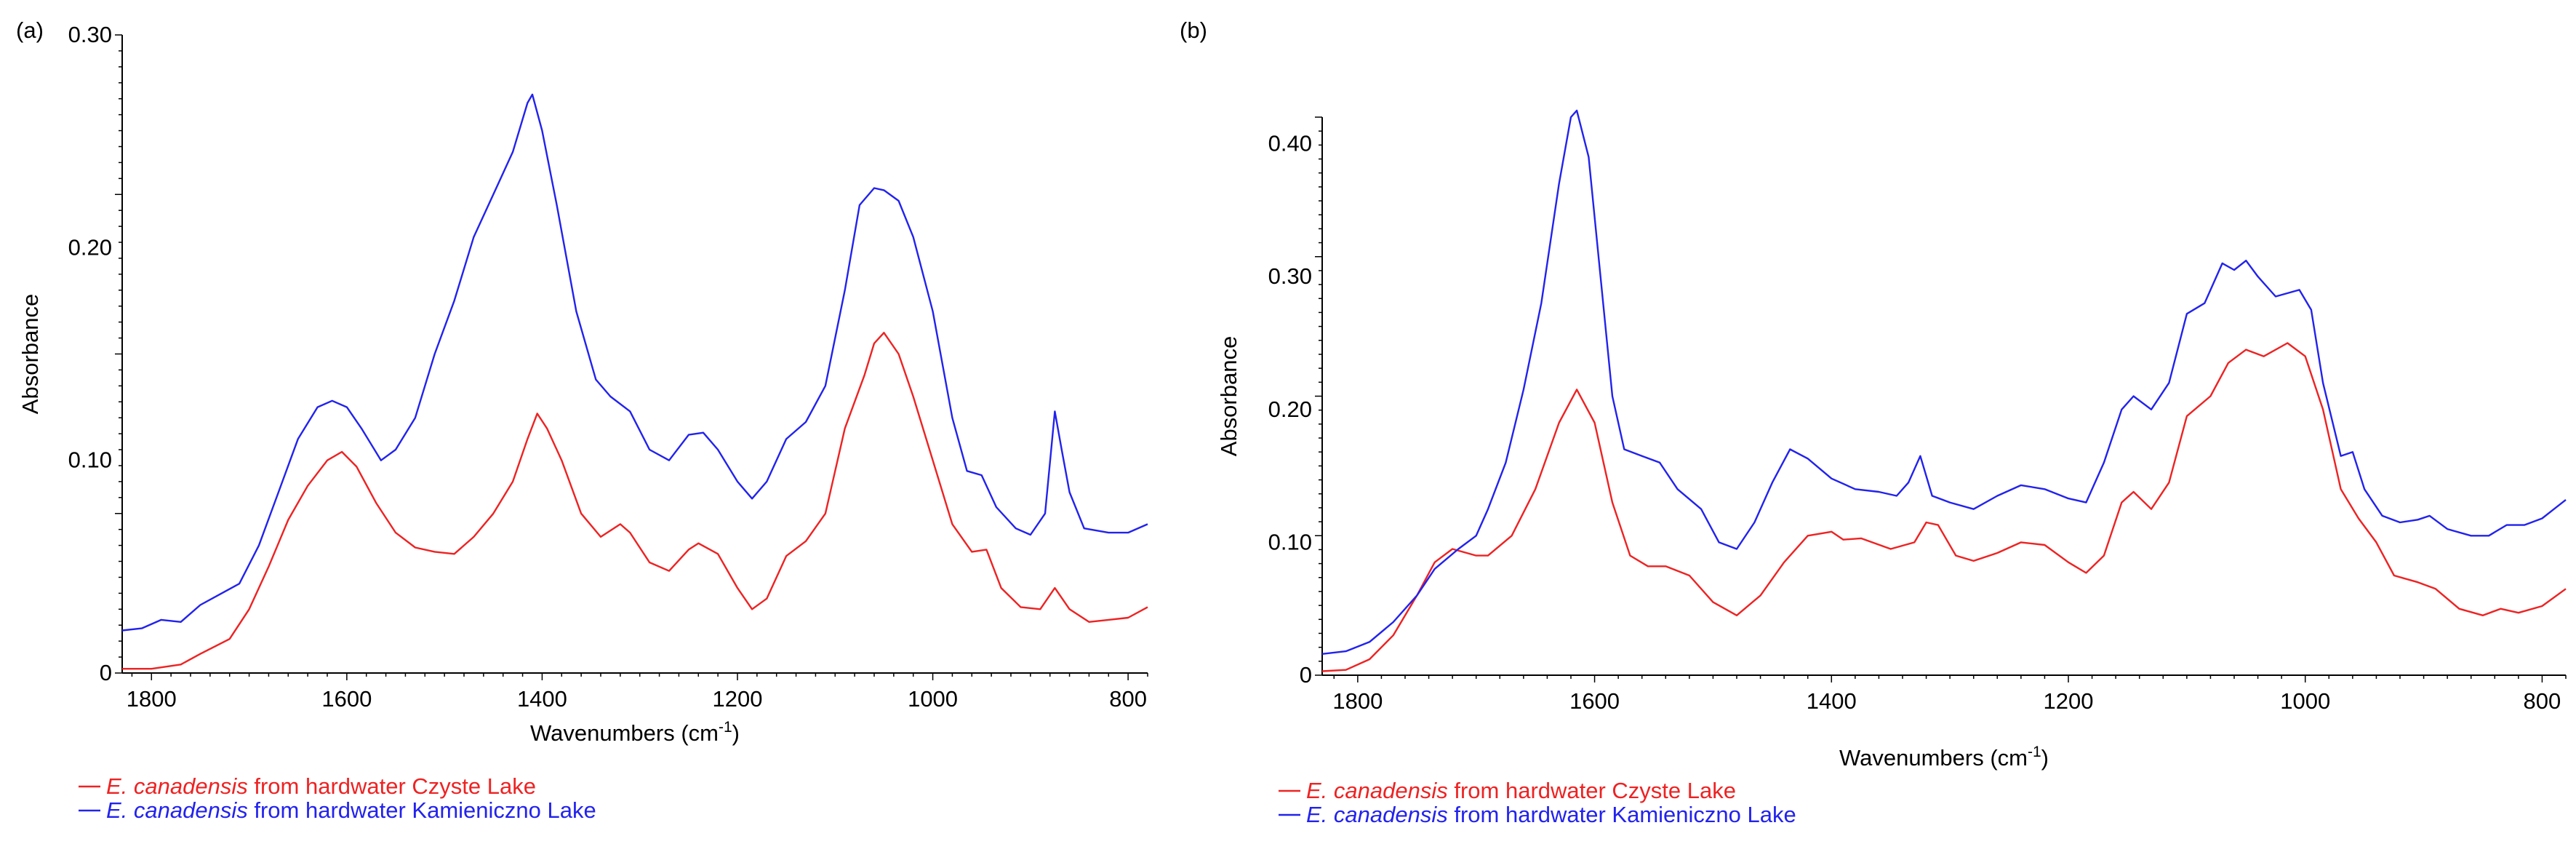 The height and width of the screenshot is (852, 2576). What do you see at coordinates (1290, 143) in the screenshot?
I see `y-tick-label: 0.40` at bounding box center [1290, 143].